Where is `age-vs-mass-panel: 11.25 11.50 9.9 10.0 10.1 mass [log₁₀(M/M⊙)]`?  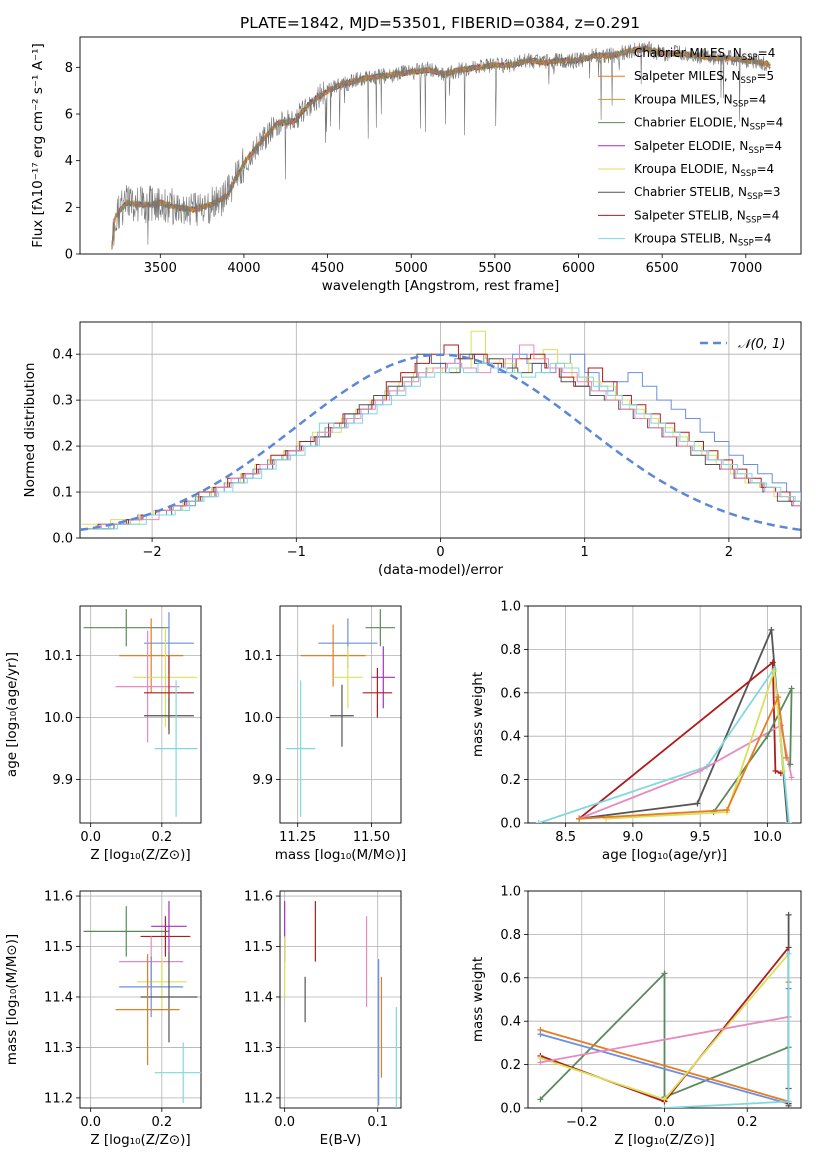
age-vs-mass-panel: 11.25 11.50 9.9 10.0 10.1 mass [log₁₀(M/M⊙)] is located at coordinates (325, 734).